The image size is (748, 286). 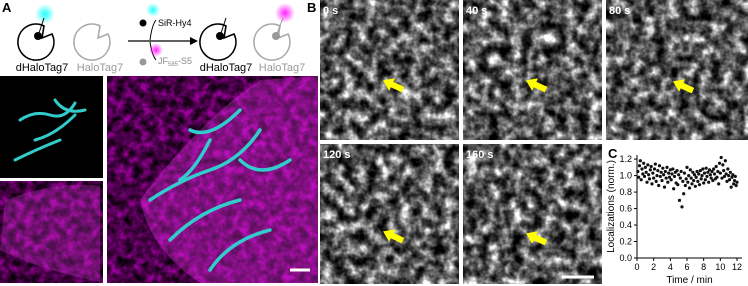 What do you see at coordinates (737, 267) in the screenshot?
I see `x-tick-label: 12` at bounding box center [737, 267].